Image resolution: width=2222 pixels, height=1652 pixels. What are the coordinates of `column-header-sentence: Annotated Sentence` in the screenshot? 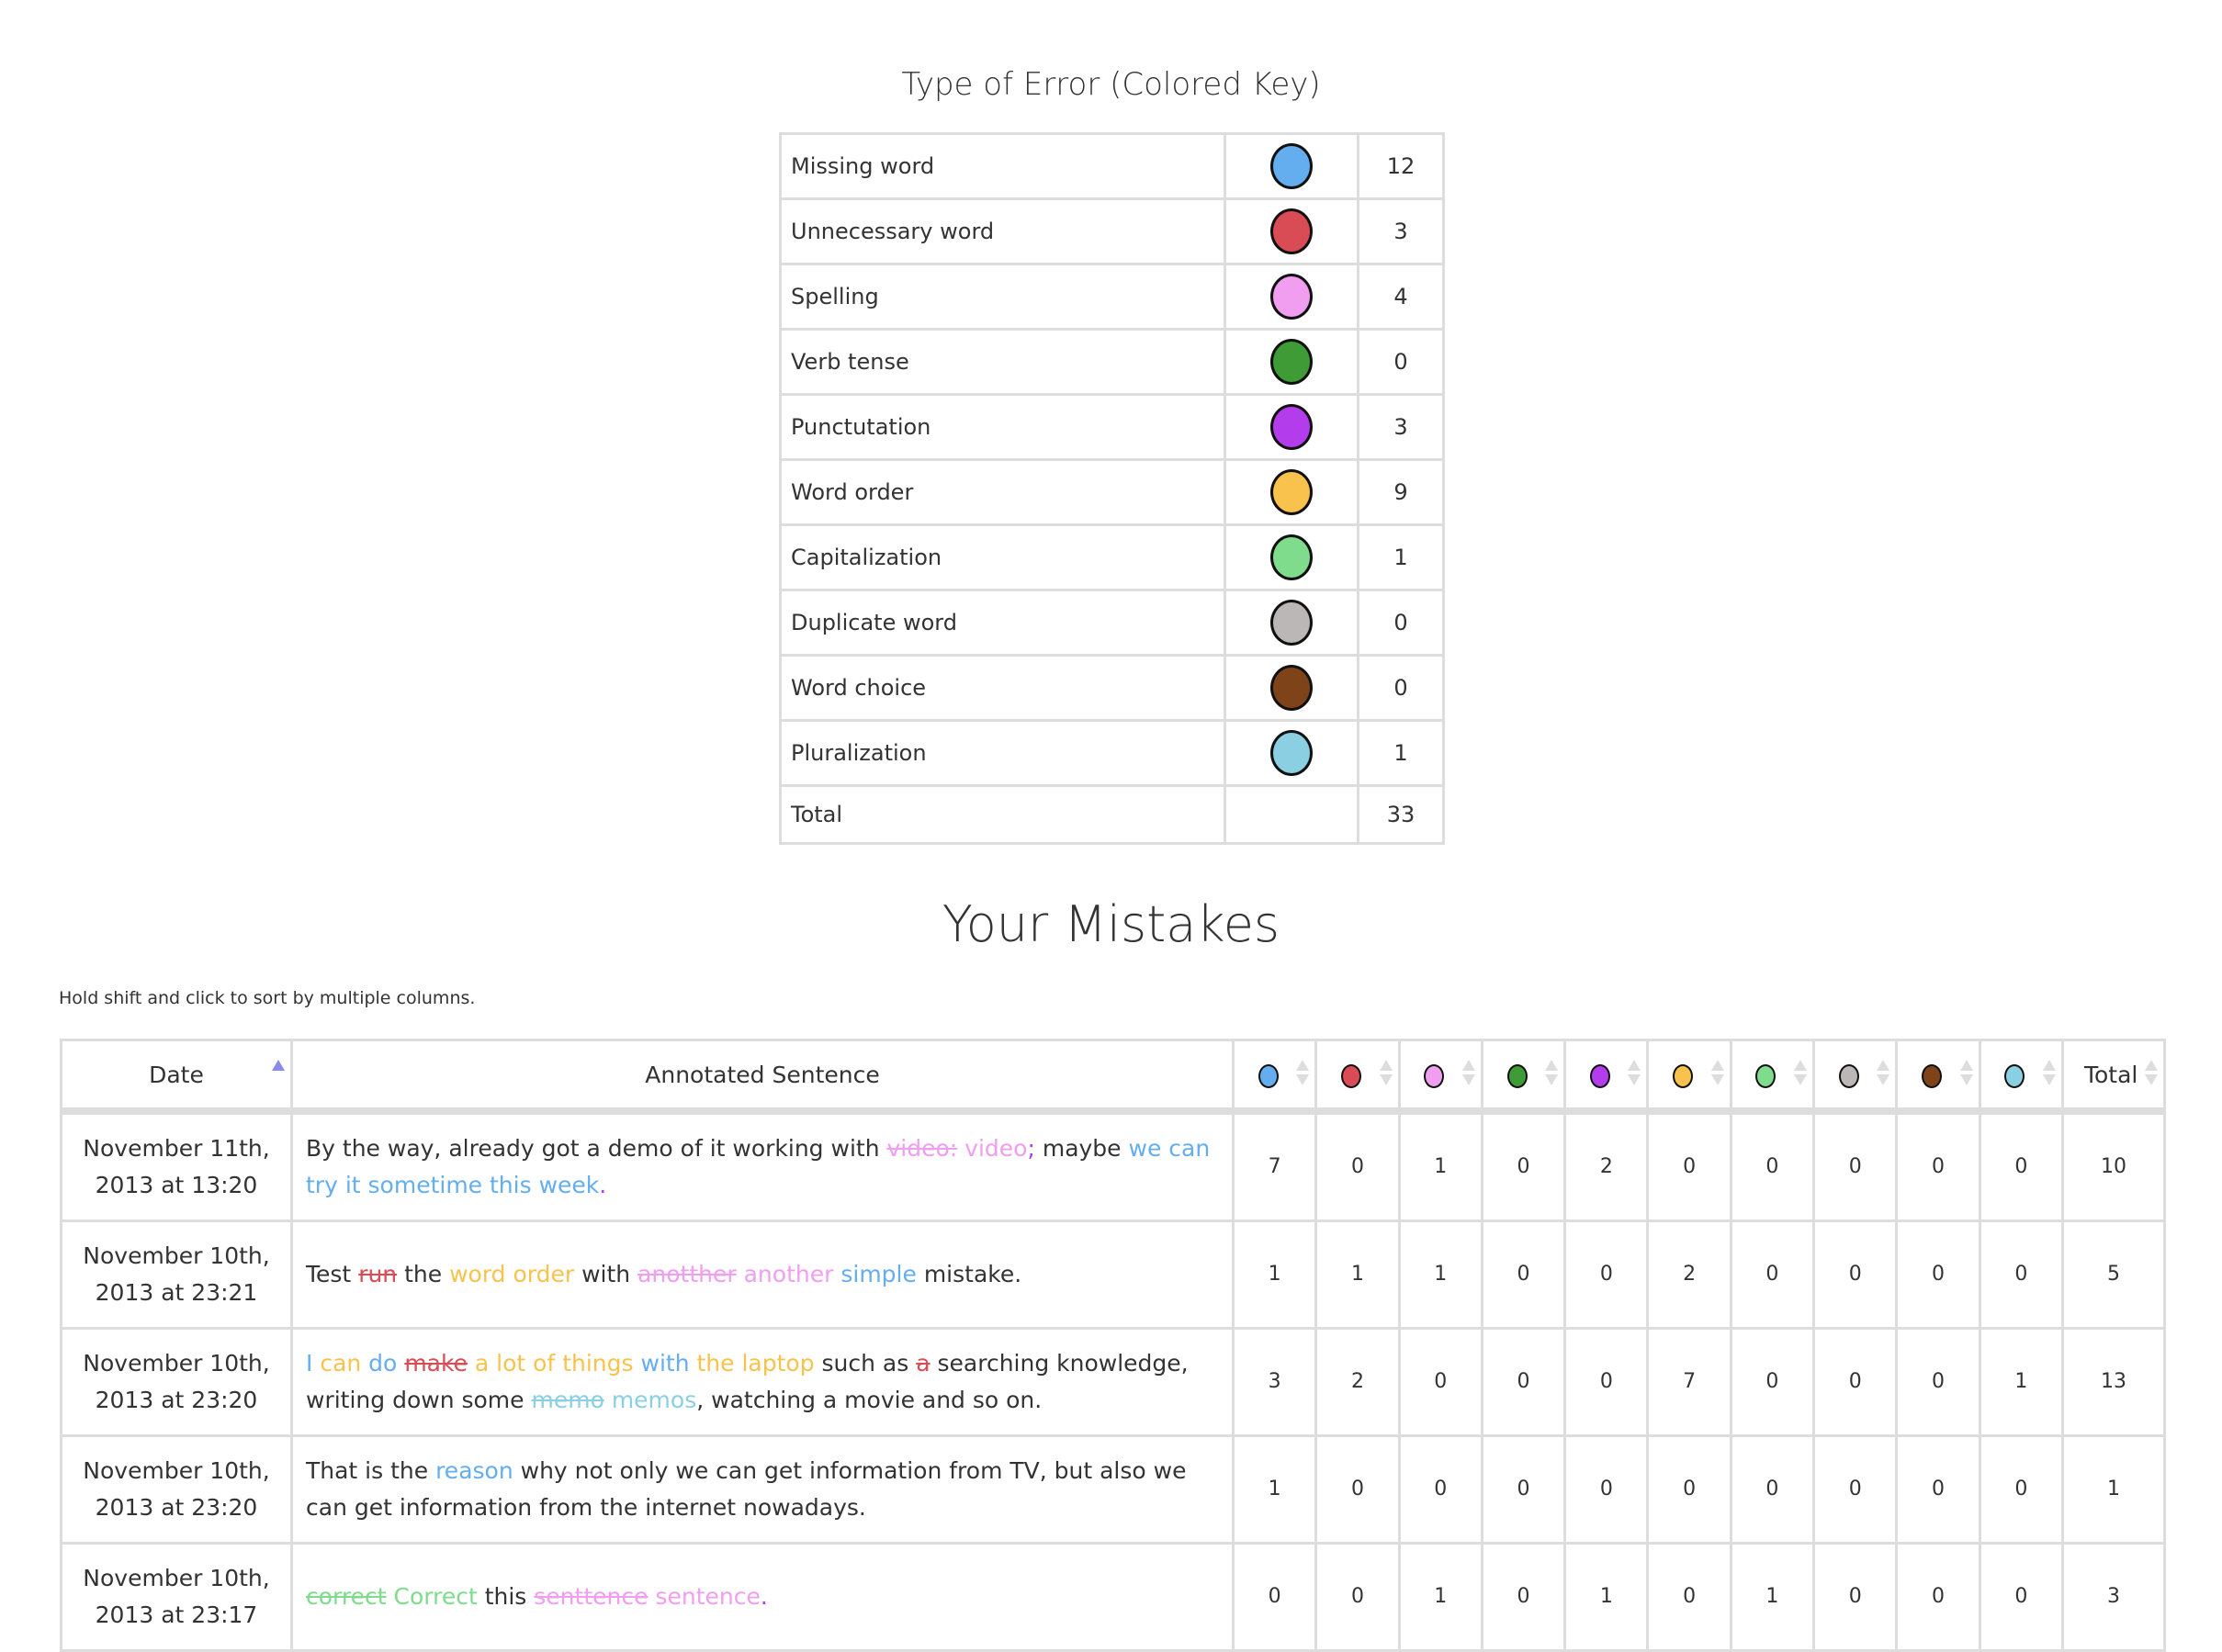 It's located at (762, 1077).